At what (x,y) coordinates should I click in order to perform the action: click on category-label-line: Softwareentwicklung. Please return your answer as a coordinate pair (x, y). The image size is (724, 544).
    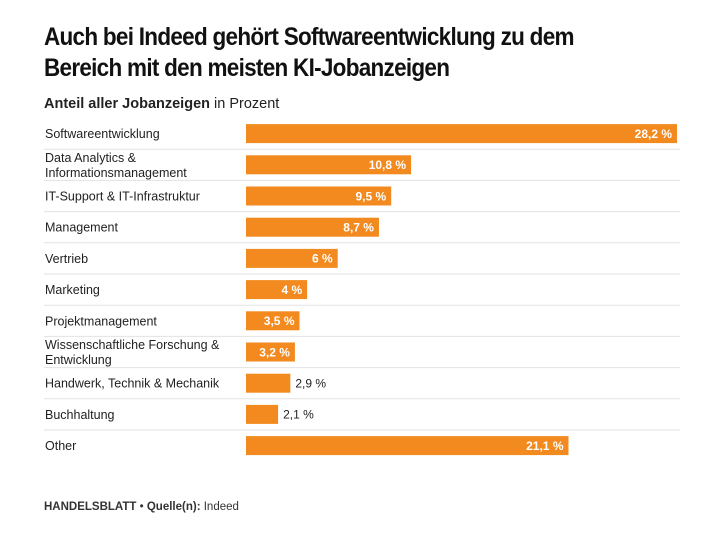
    Looking at the image, I should click on (102, 134).